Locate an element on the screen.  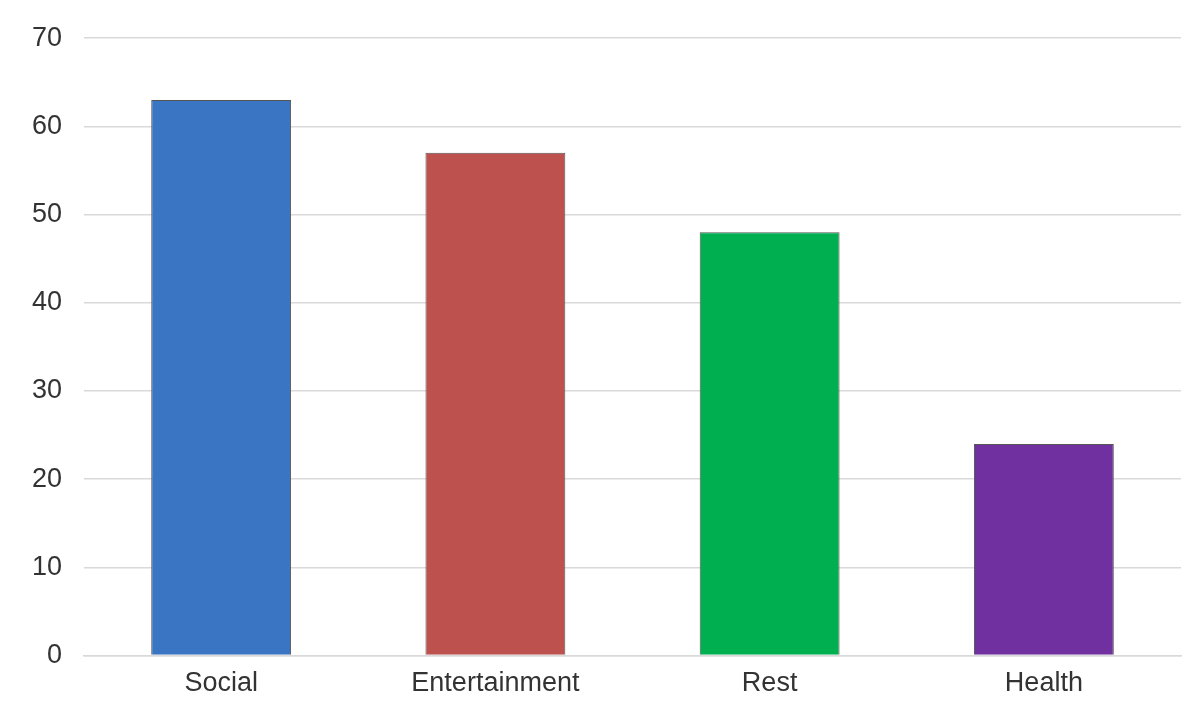
y-tick-label: 60 is located at coordinates (47, 124).